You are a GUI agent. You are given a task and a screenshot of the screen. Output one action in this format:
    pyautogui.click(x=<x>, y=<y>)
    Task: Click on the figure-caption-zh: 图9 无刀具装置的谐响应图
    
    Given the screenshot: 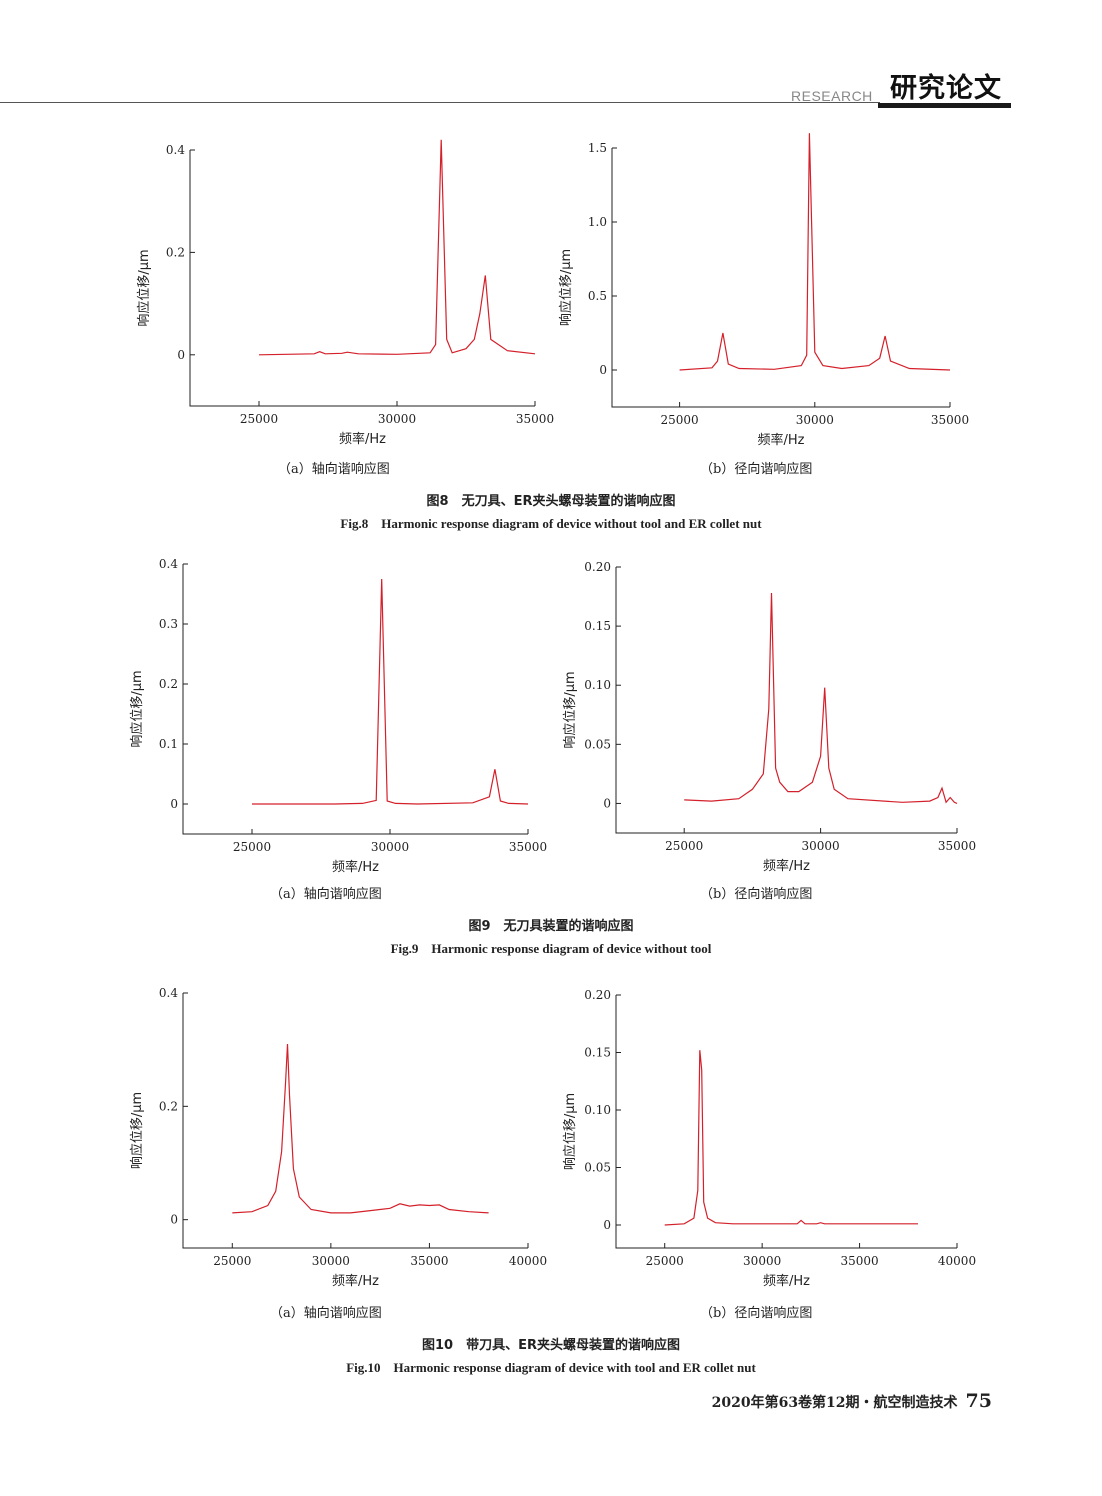 What is the action you would take?
    pyautogui.click(x=551, y=926)
    